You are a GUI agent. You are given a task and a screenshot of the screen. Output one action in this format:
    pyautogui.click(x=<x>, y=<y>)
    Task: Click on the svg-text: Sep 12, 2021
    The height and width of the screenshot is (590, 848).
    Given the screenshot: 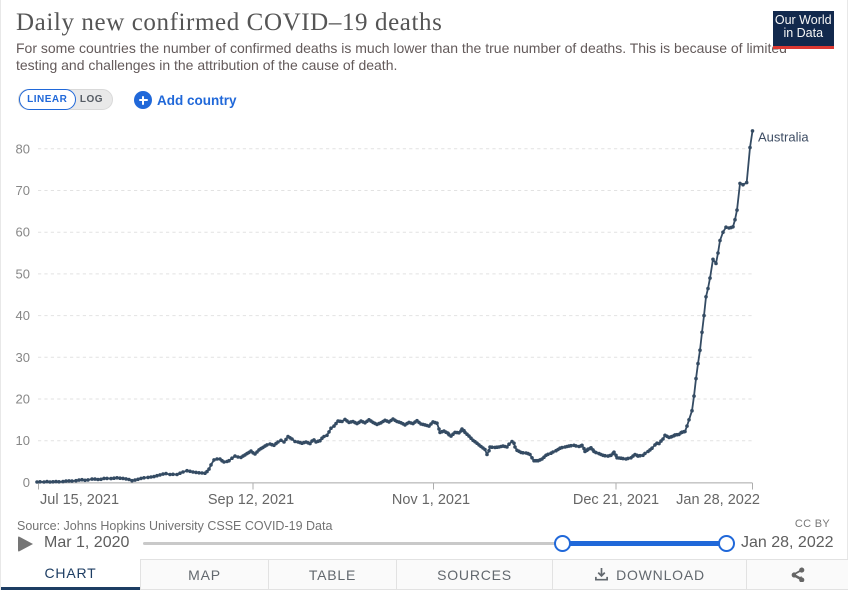 What is the action you would take?
    pyautogui.click(x=251, y=500)
    